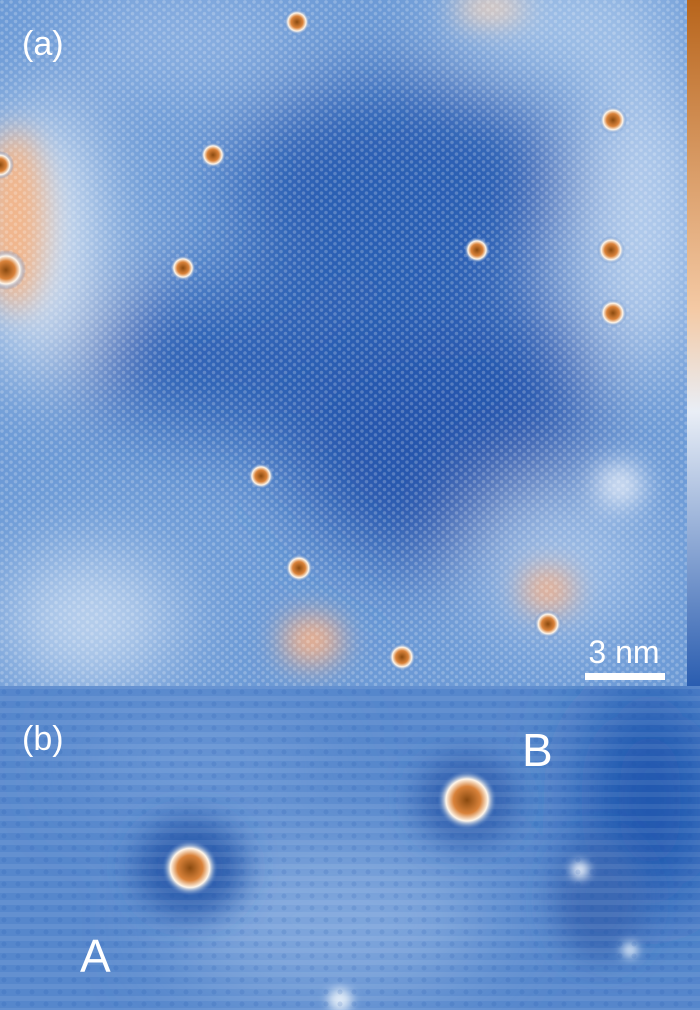 This screenshot has height=1010, width=700. Describe the element at coordinates (43, 739) in the screenshot. I see `panel-label: (b)` at that location.